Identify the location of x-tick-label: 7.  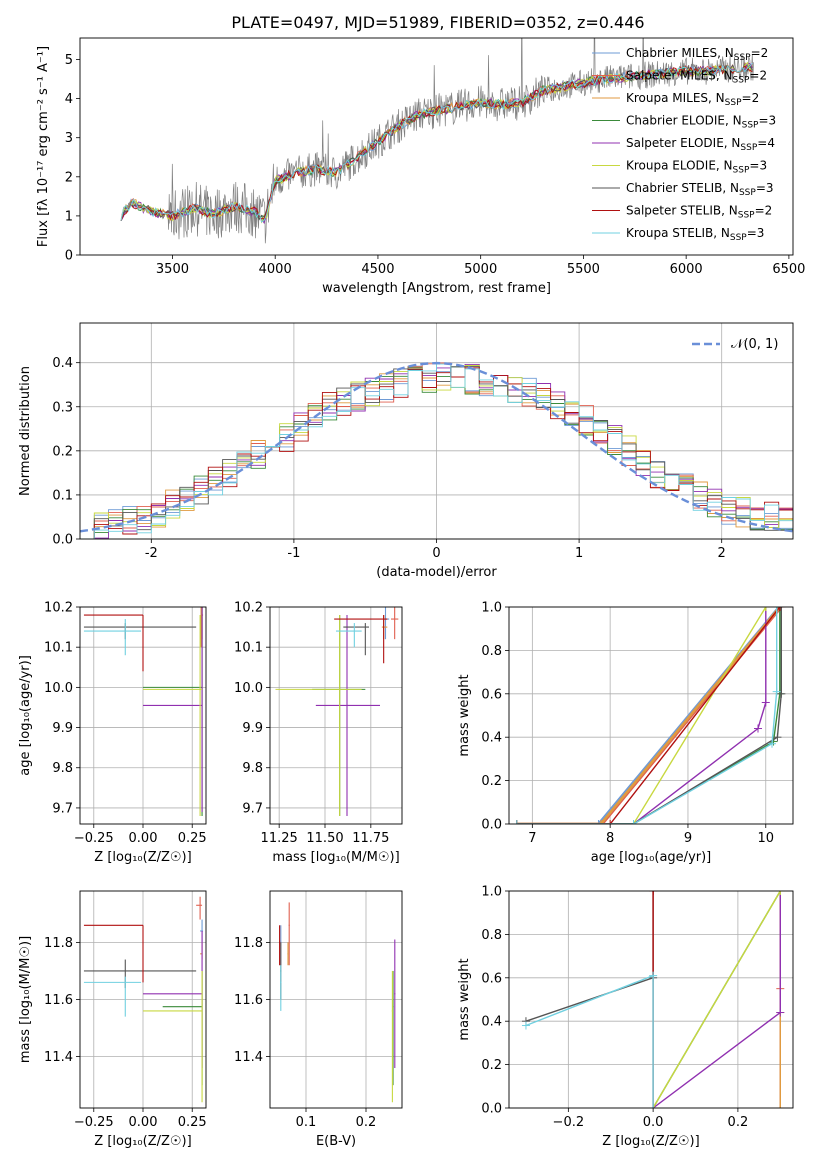
(532, 838).